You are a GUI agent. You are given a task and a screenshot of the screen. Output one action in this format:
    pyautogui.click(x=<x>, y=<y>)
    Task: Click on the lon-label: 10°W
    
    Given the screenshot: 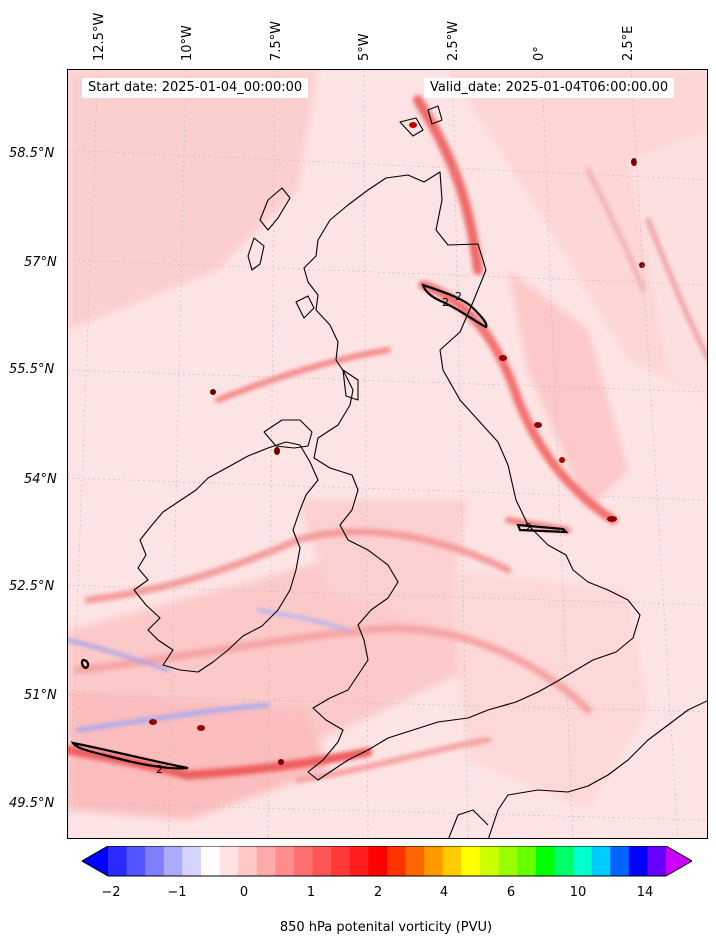 What is the action you would take?
    pyautogui.click(x=187, y=43)
    